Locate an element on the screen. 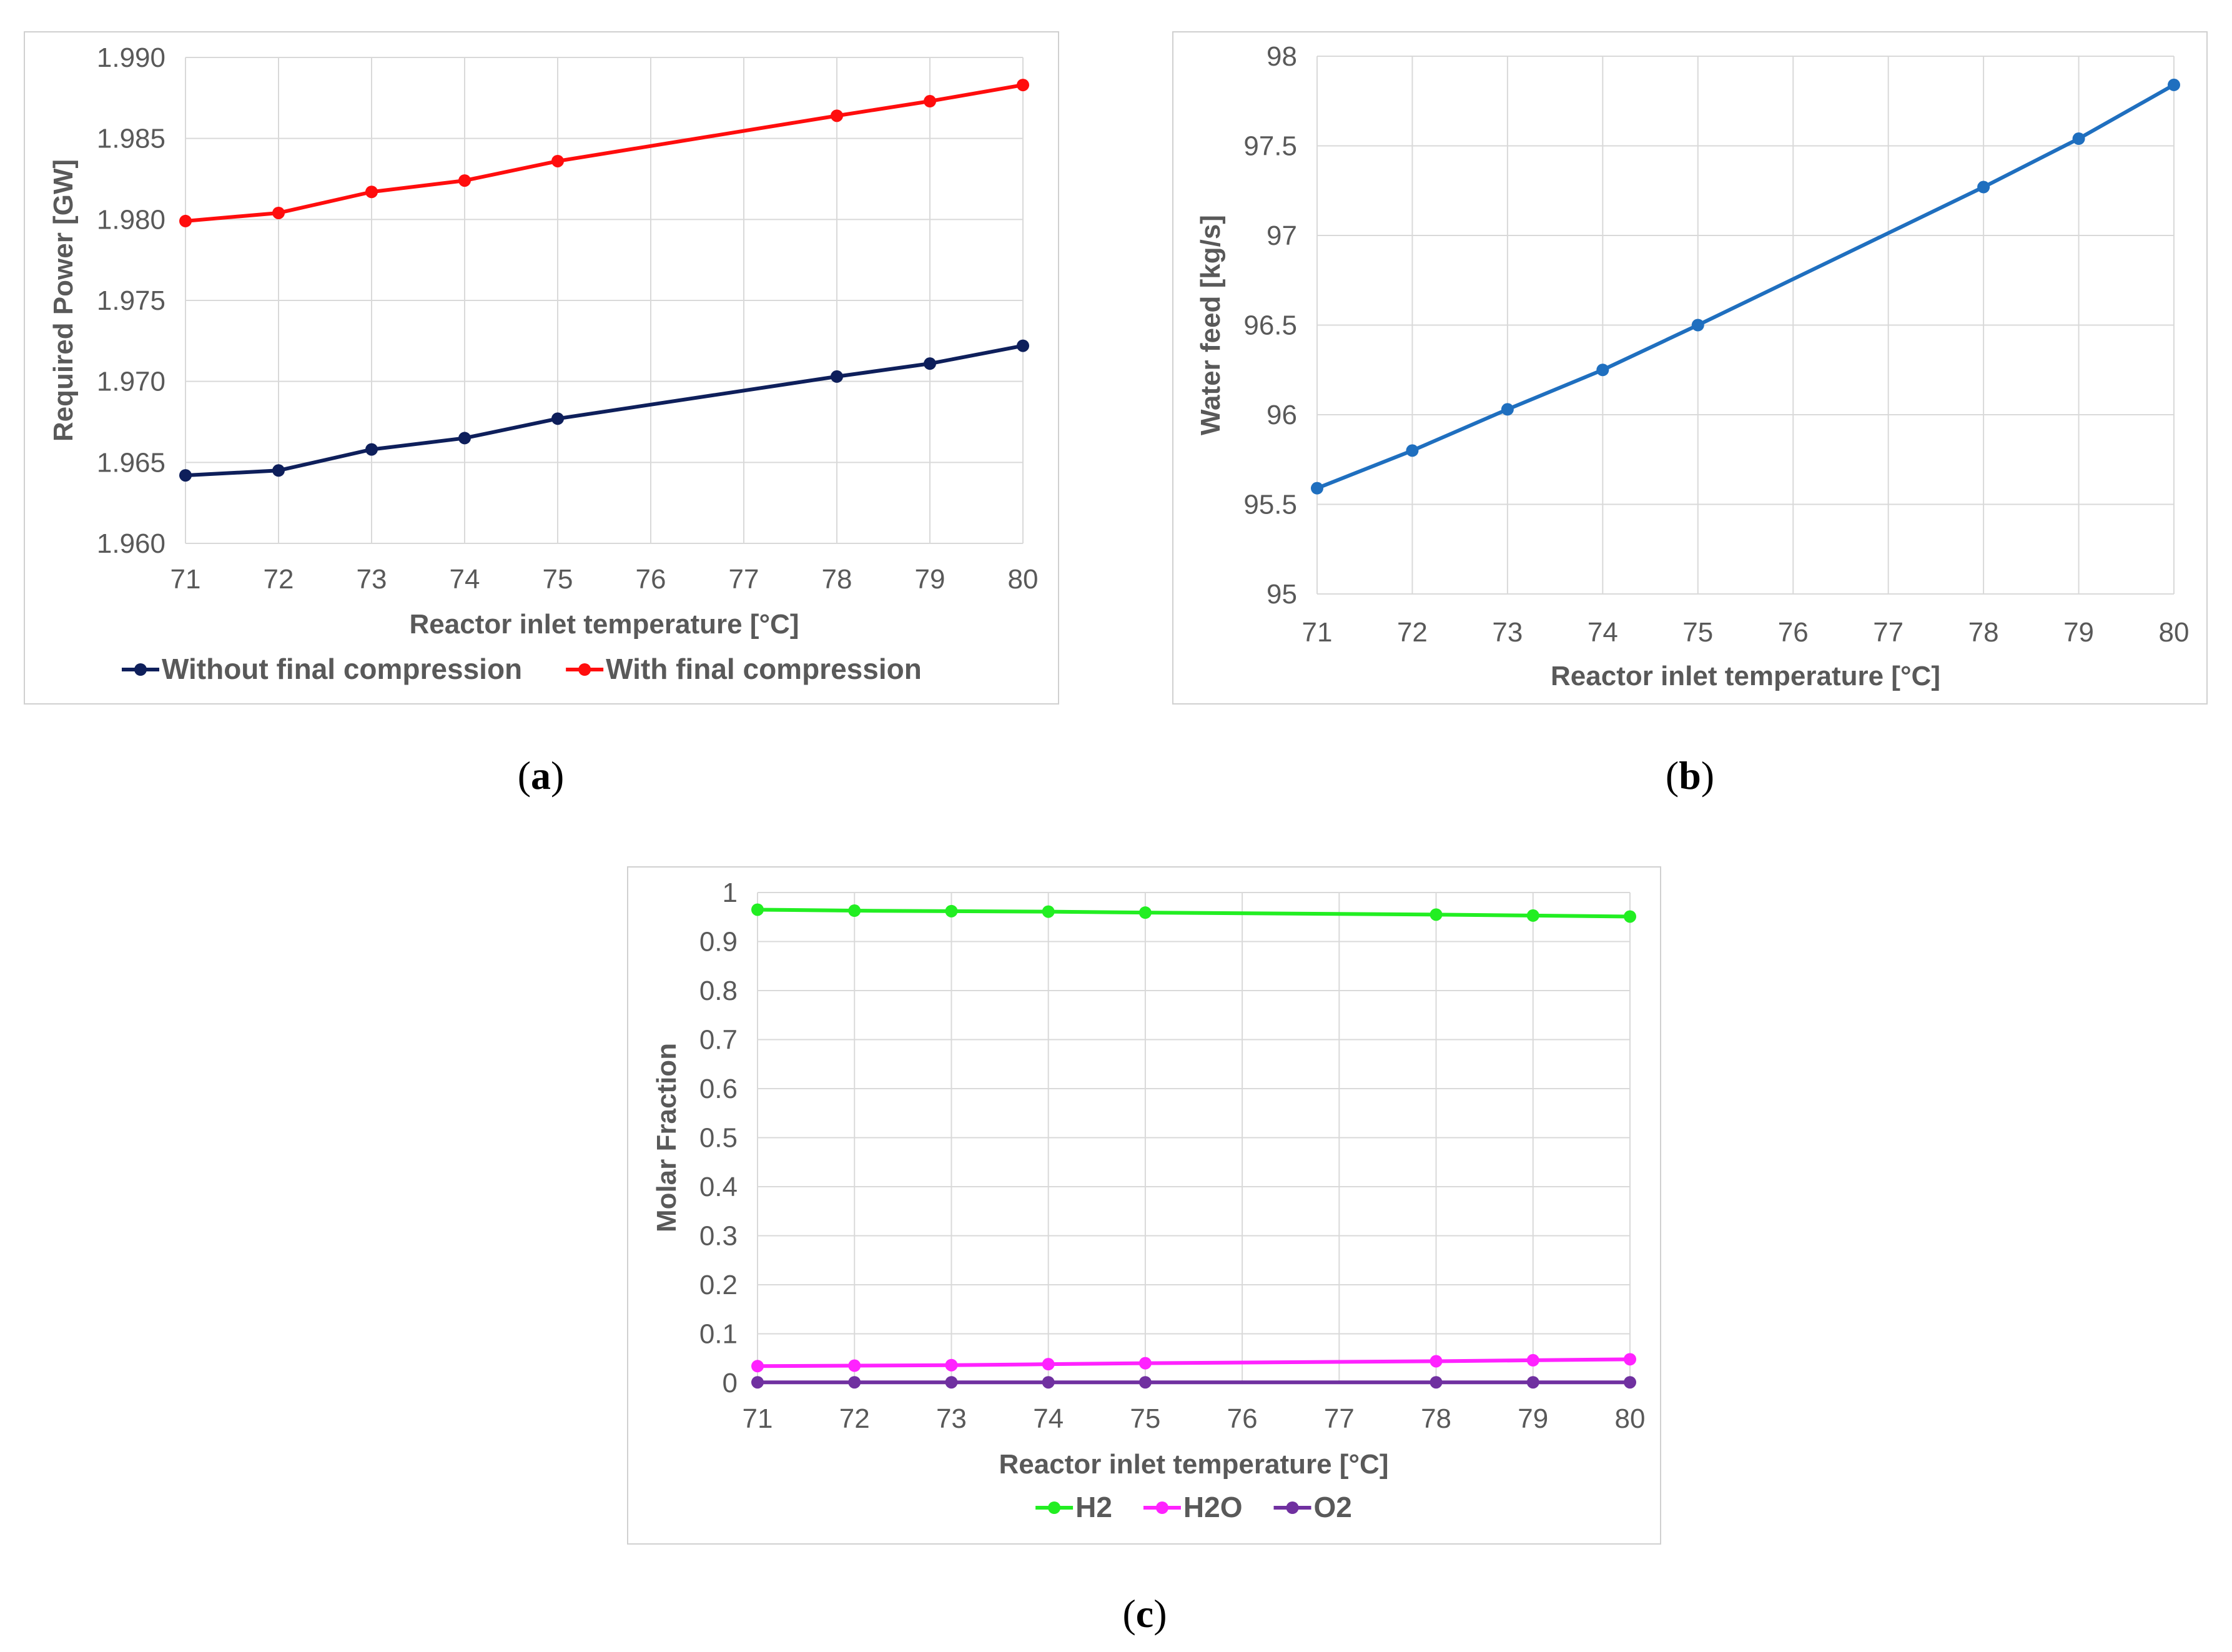 This screenshot has width=2232, height=1652. y-tick-label: 1 is located at coordinates (730, 893).